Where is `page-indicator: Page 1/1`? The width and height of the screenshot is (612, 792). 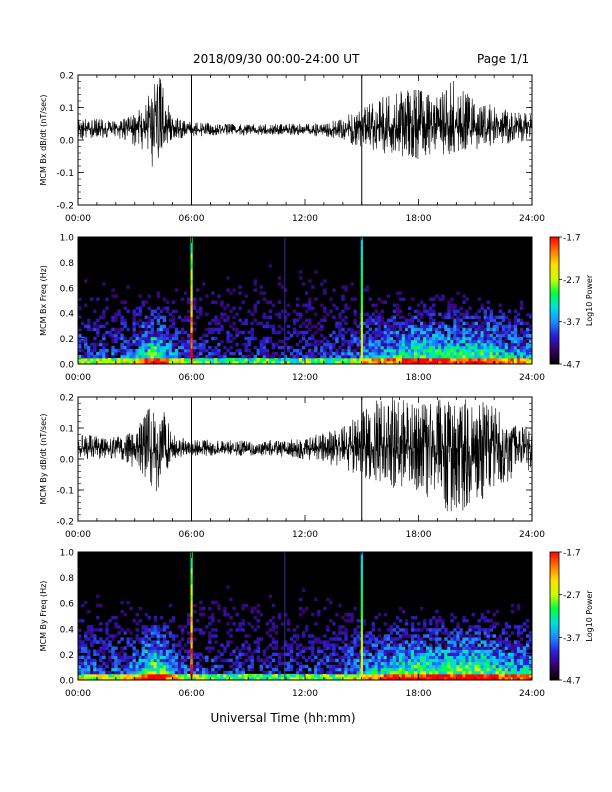 page-indicator: Page 1/1 is located at coordinates (503, 59).